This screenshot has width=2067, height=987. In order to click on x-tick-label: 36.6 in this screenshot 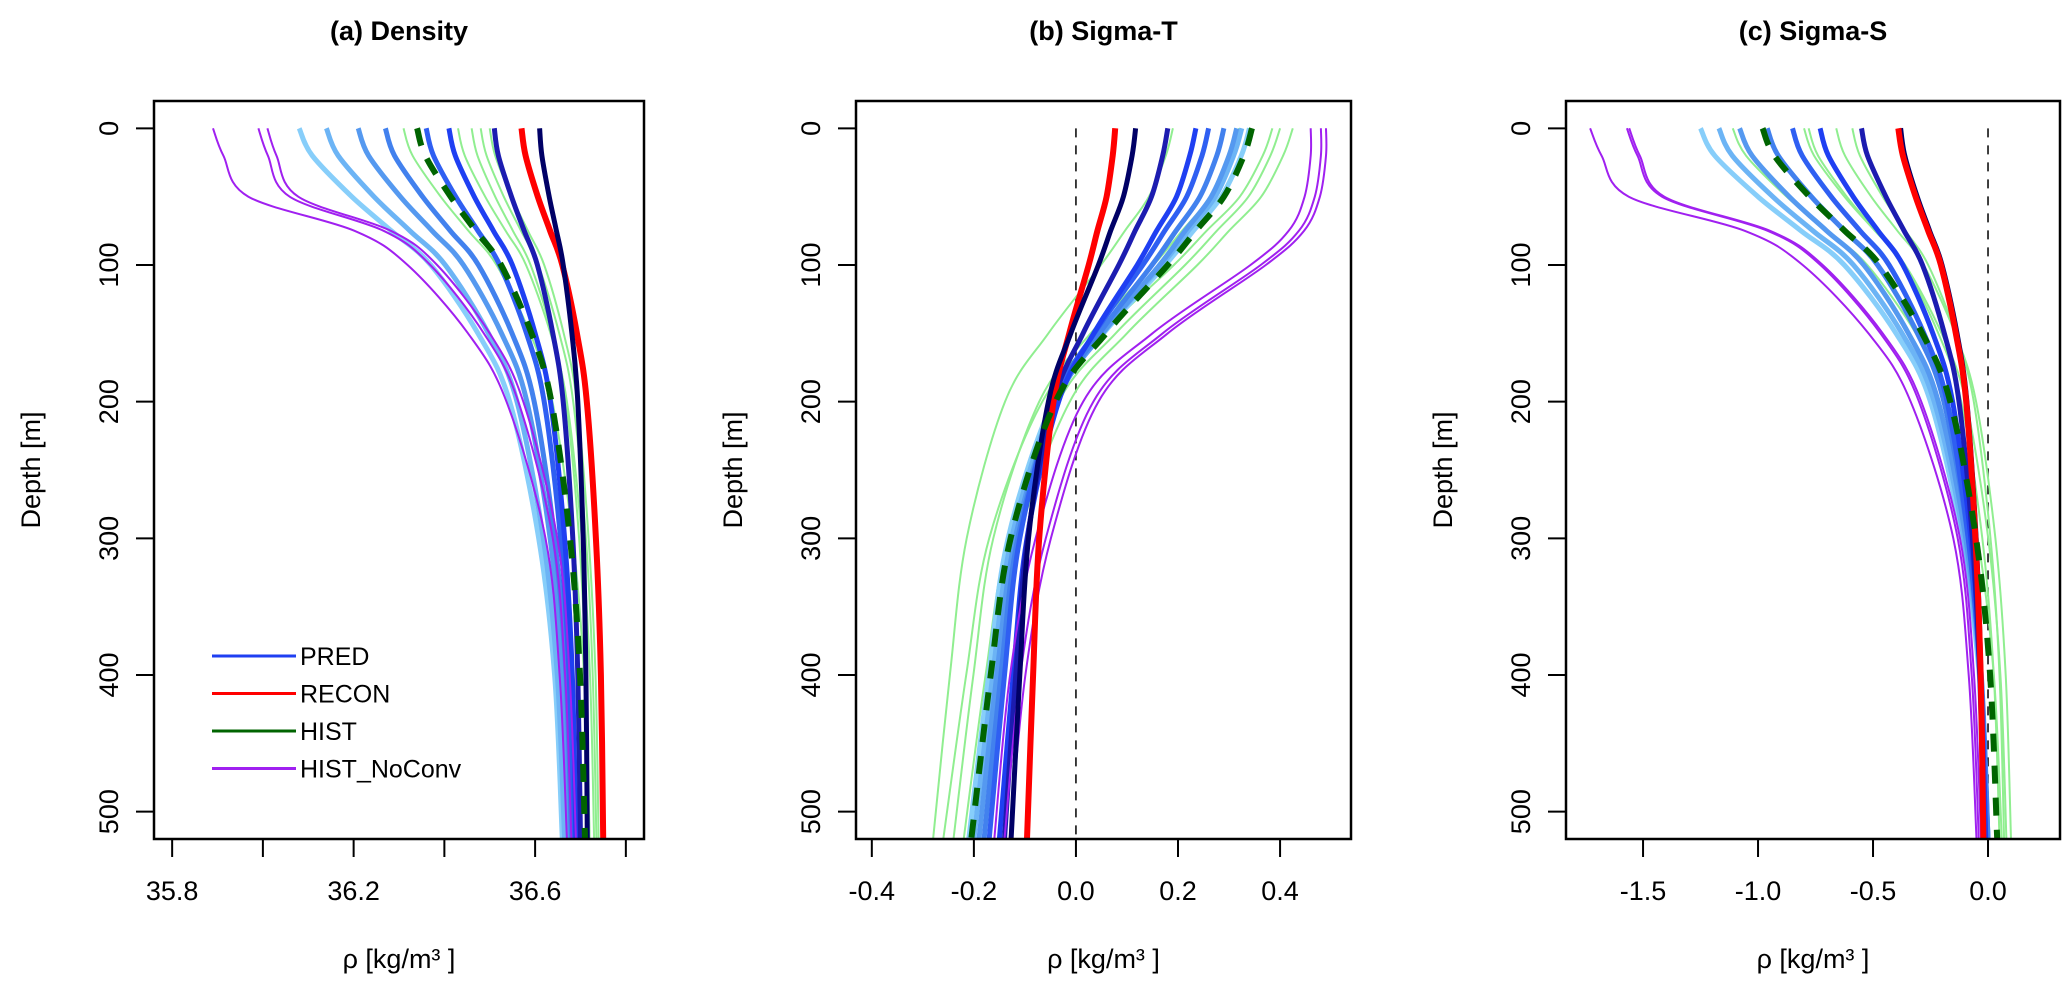, I will do `click(535, 891)`.